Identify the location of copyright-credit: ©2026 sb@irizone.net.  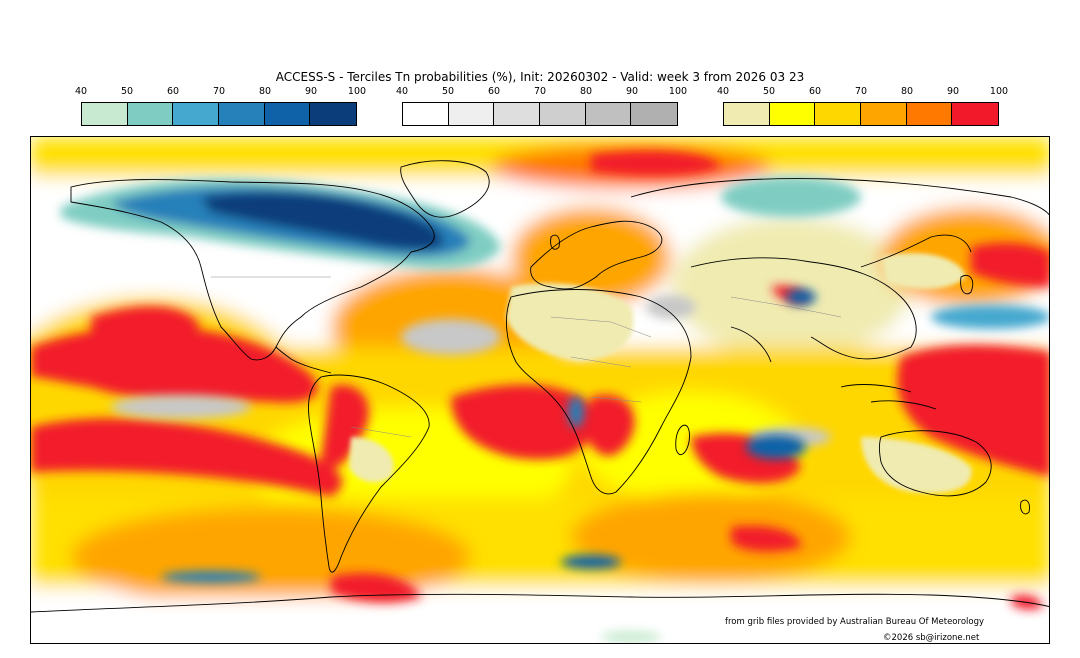
(931, 638).